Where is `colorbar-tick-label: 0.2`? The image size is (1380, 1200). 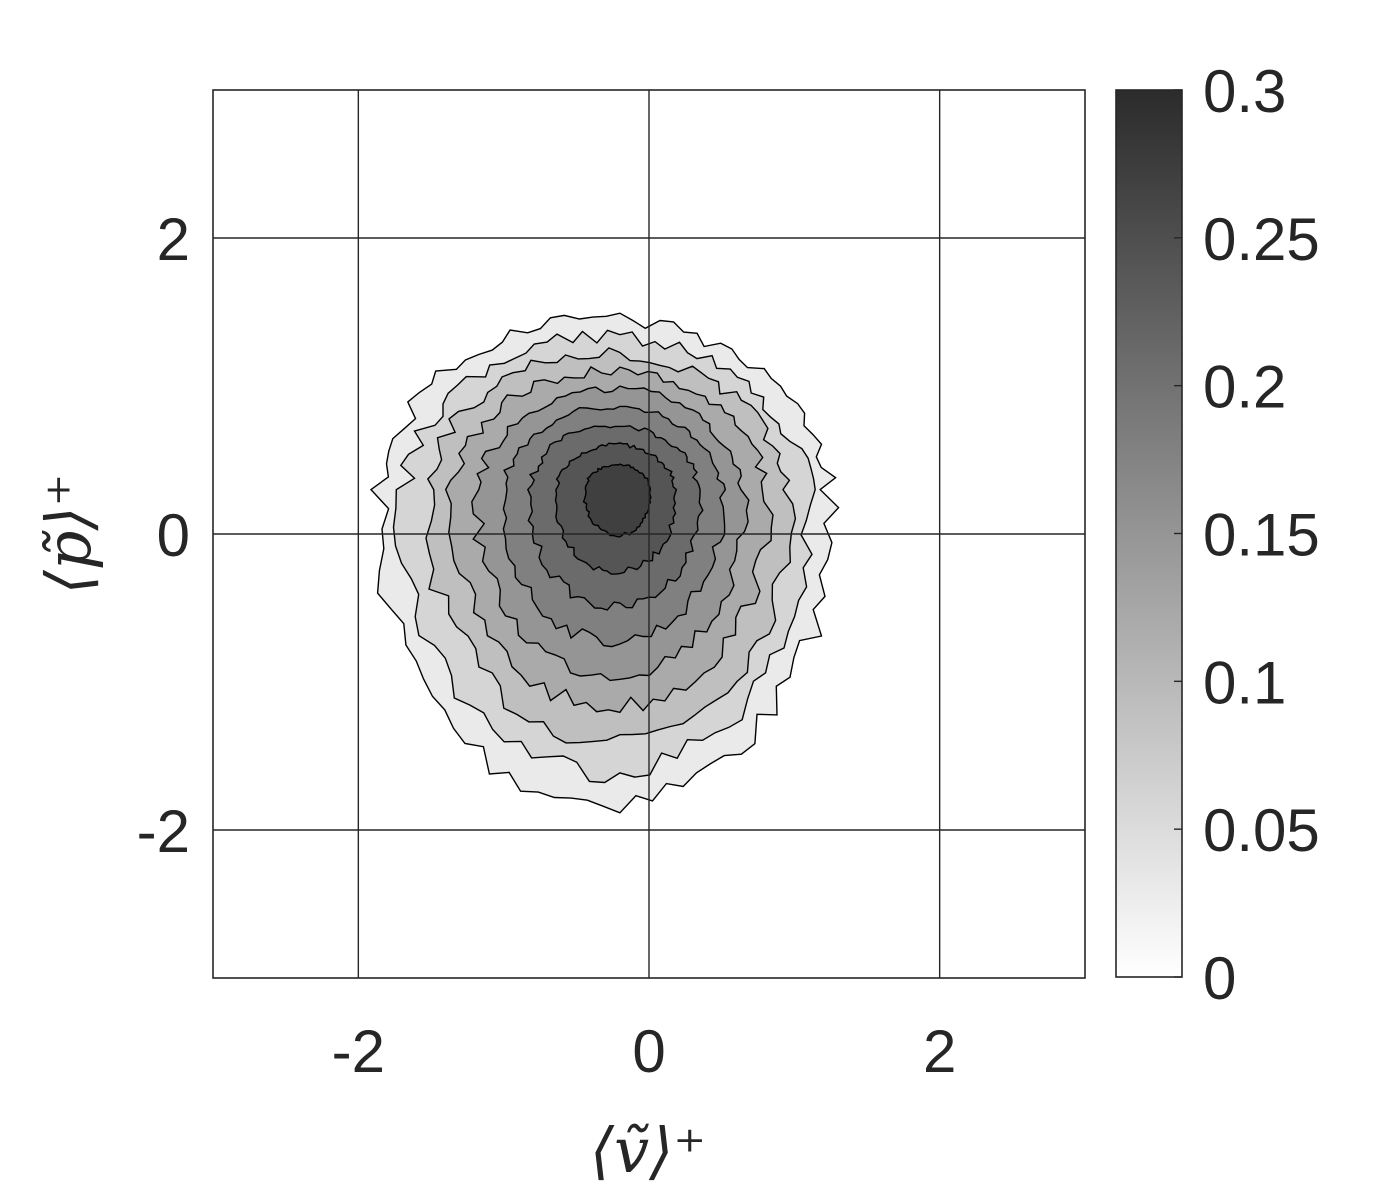
colorbar-tick-label: 0.2 is located at coordinates (1244, 387).